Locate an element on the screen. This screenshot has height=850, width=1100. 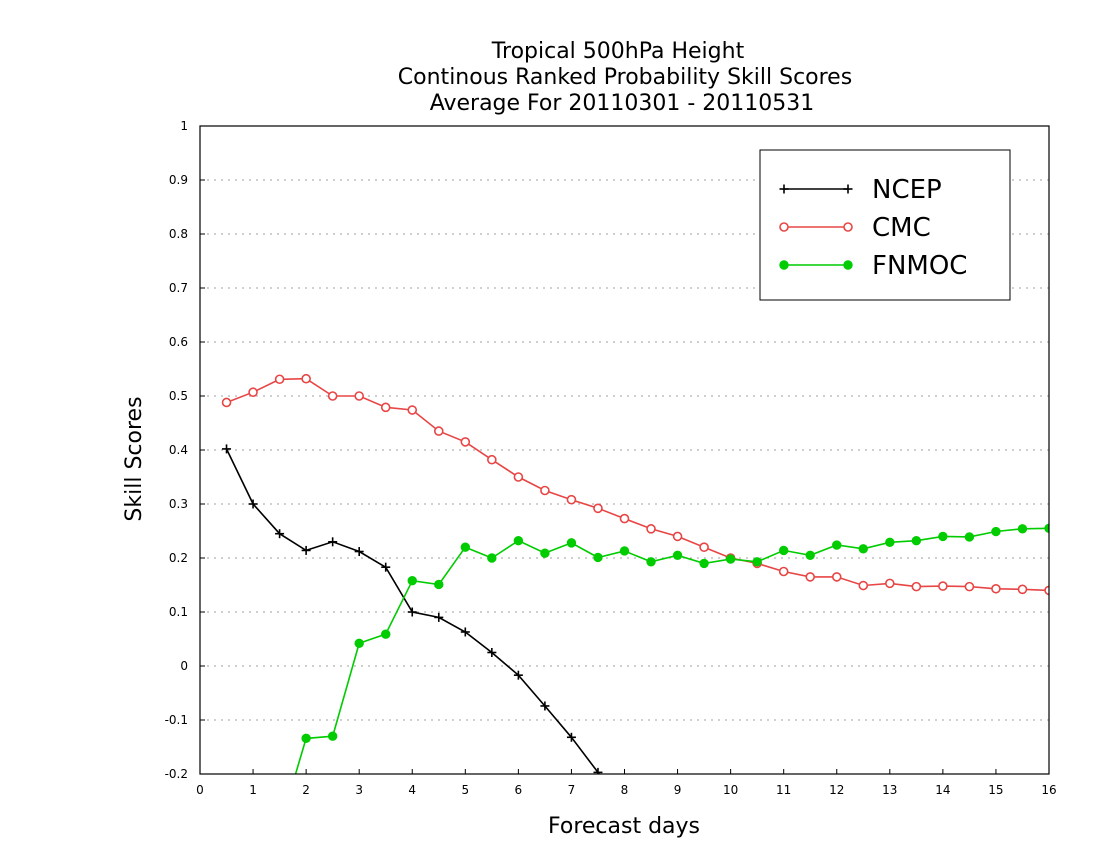
y-tick-label-0-8: 0.8 is located at coordinates (178, 234).